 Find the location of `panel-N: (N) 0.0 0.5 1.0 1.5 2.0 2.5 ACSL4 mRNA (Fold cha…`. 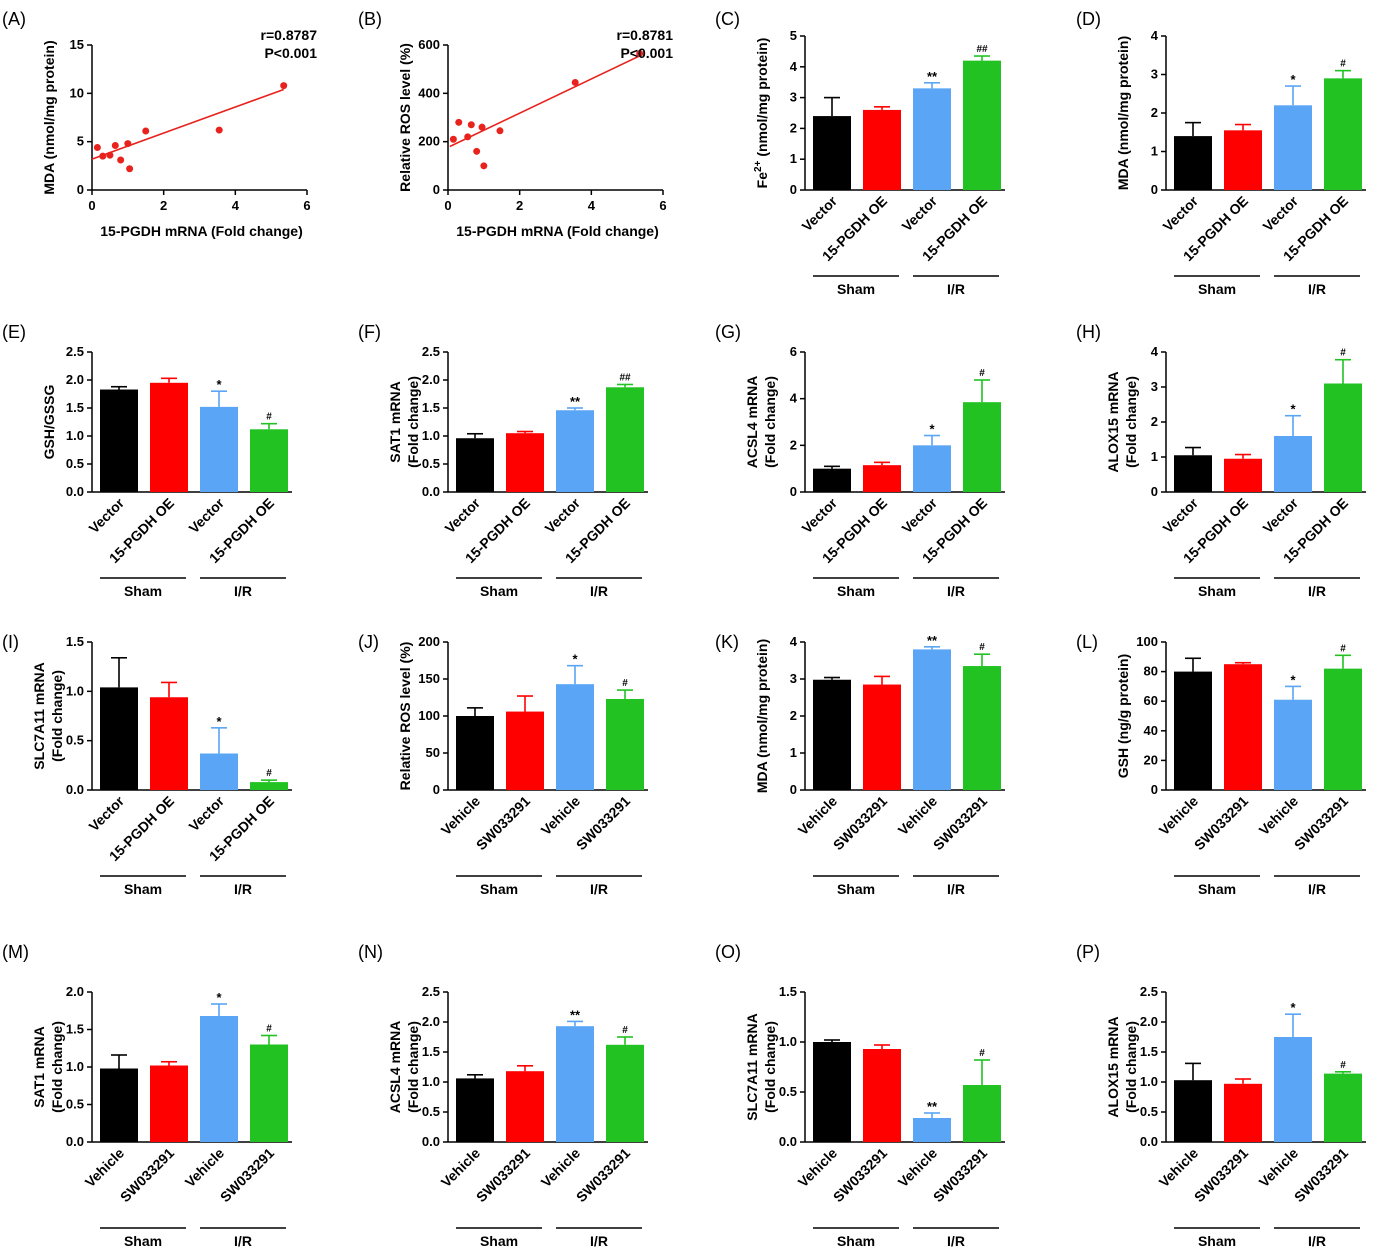

panel-N: (N) 0.0 0.5 1.0 1.5 2.0 2.5 ACSL4 mRNA (Fold cha… is located at coordinates (503, 1095).